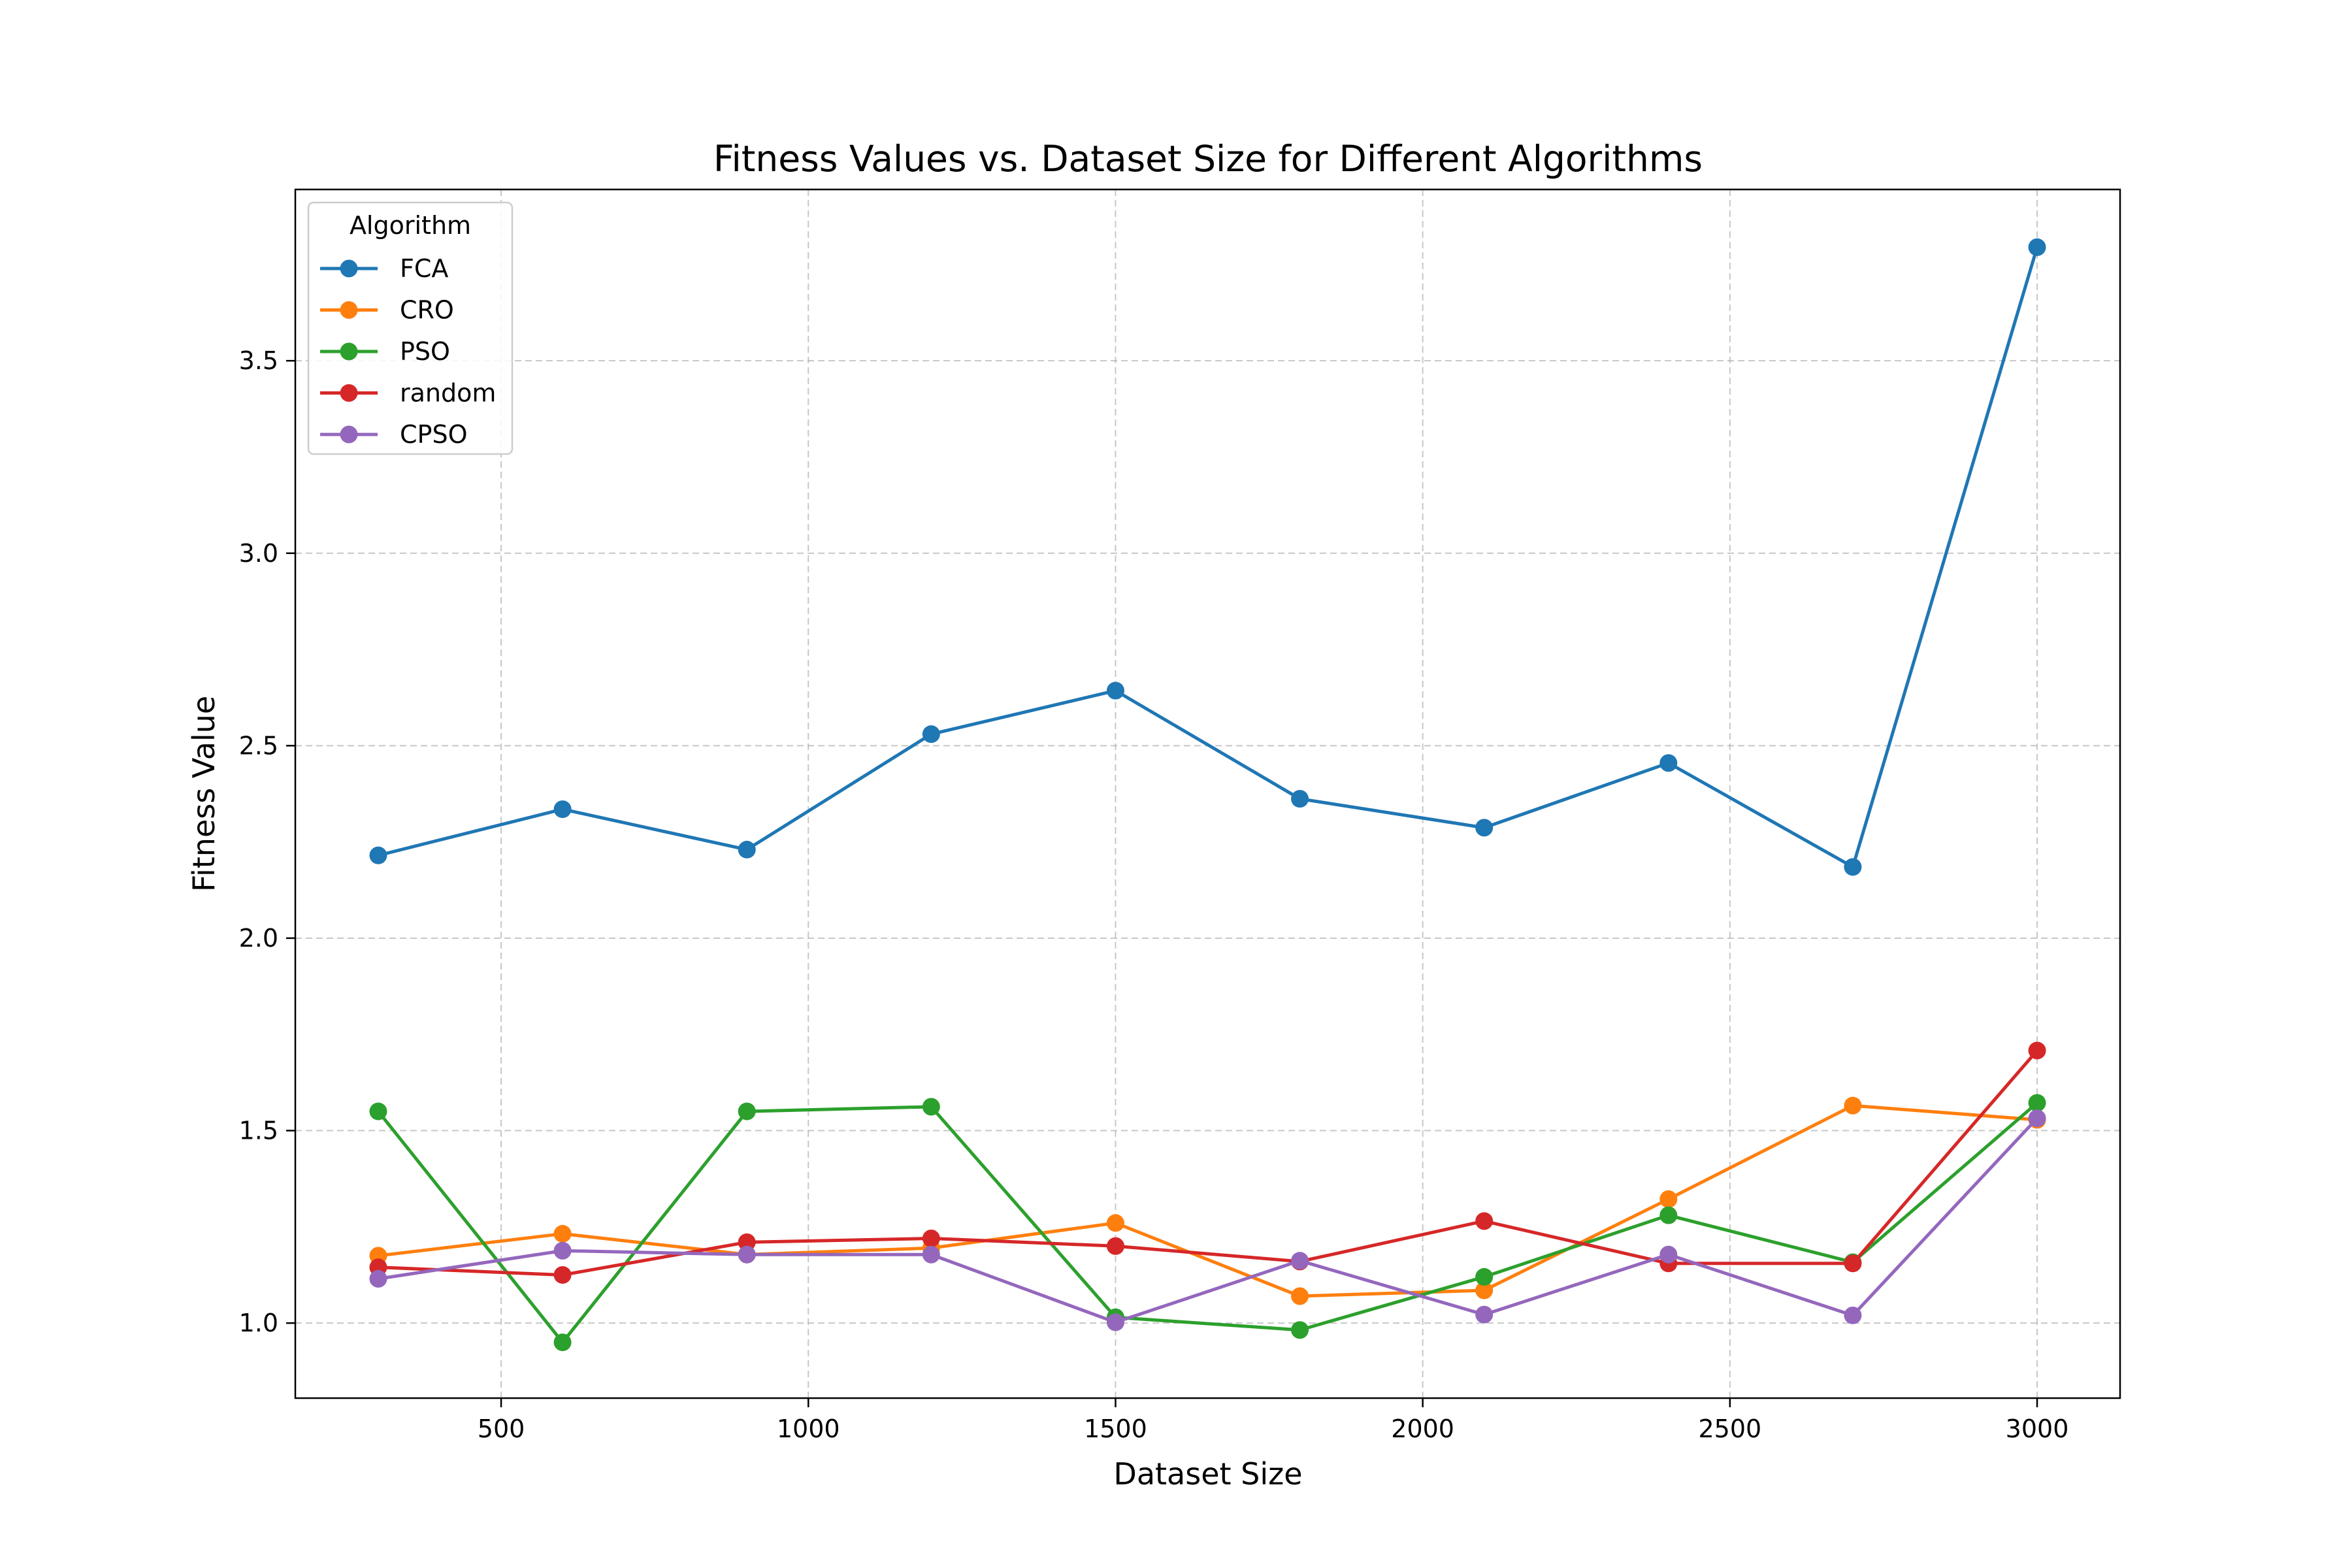 Image resolution: width=2352 pixels, height=1568 pixels. What do you see at coordinates (258, 745) in the screenshot?
I see `y-tick-label: 2.5` at bounding box center [258, 745].